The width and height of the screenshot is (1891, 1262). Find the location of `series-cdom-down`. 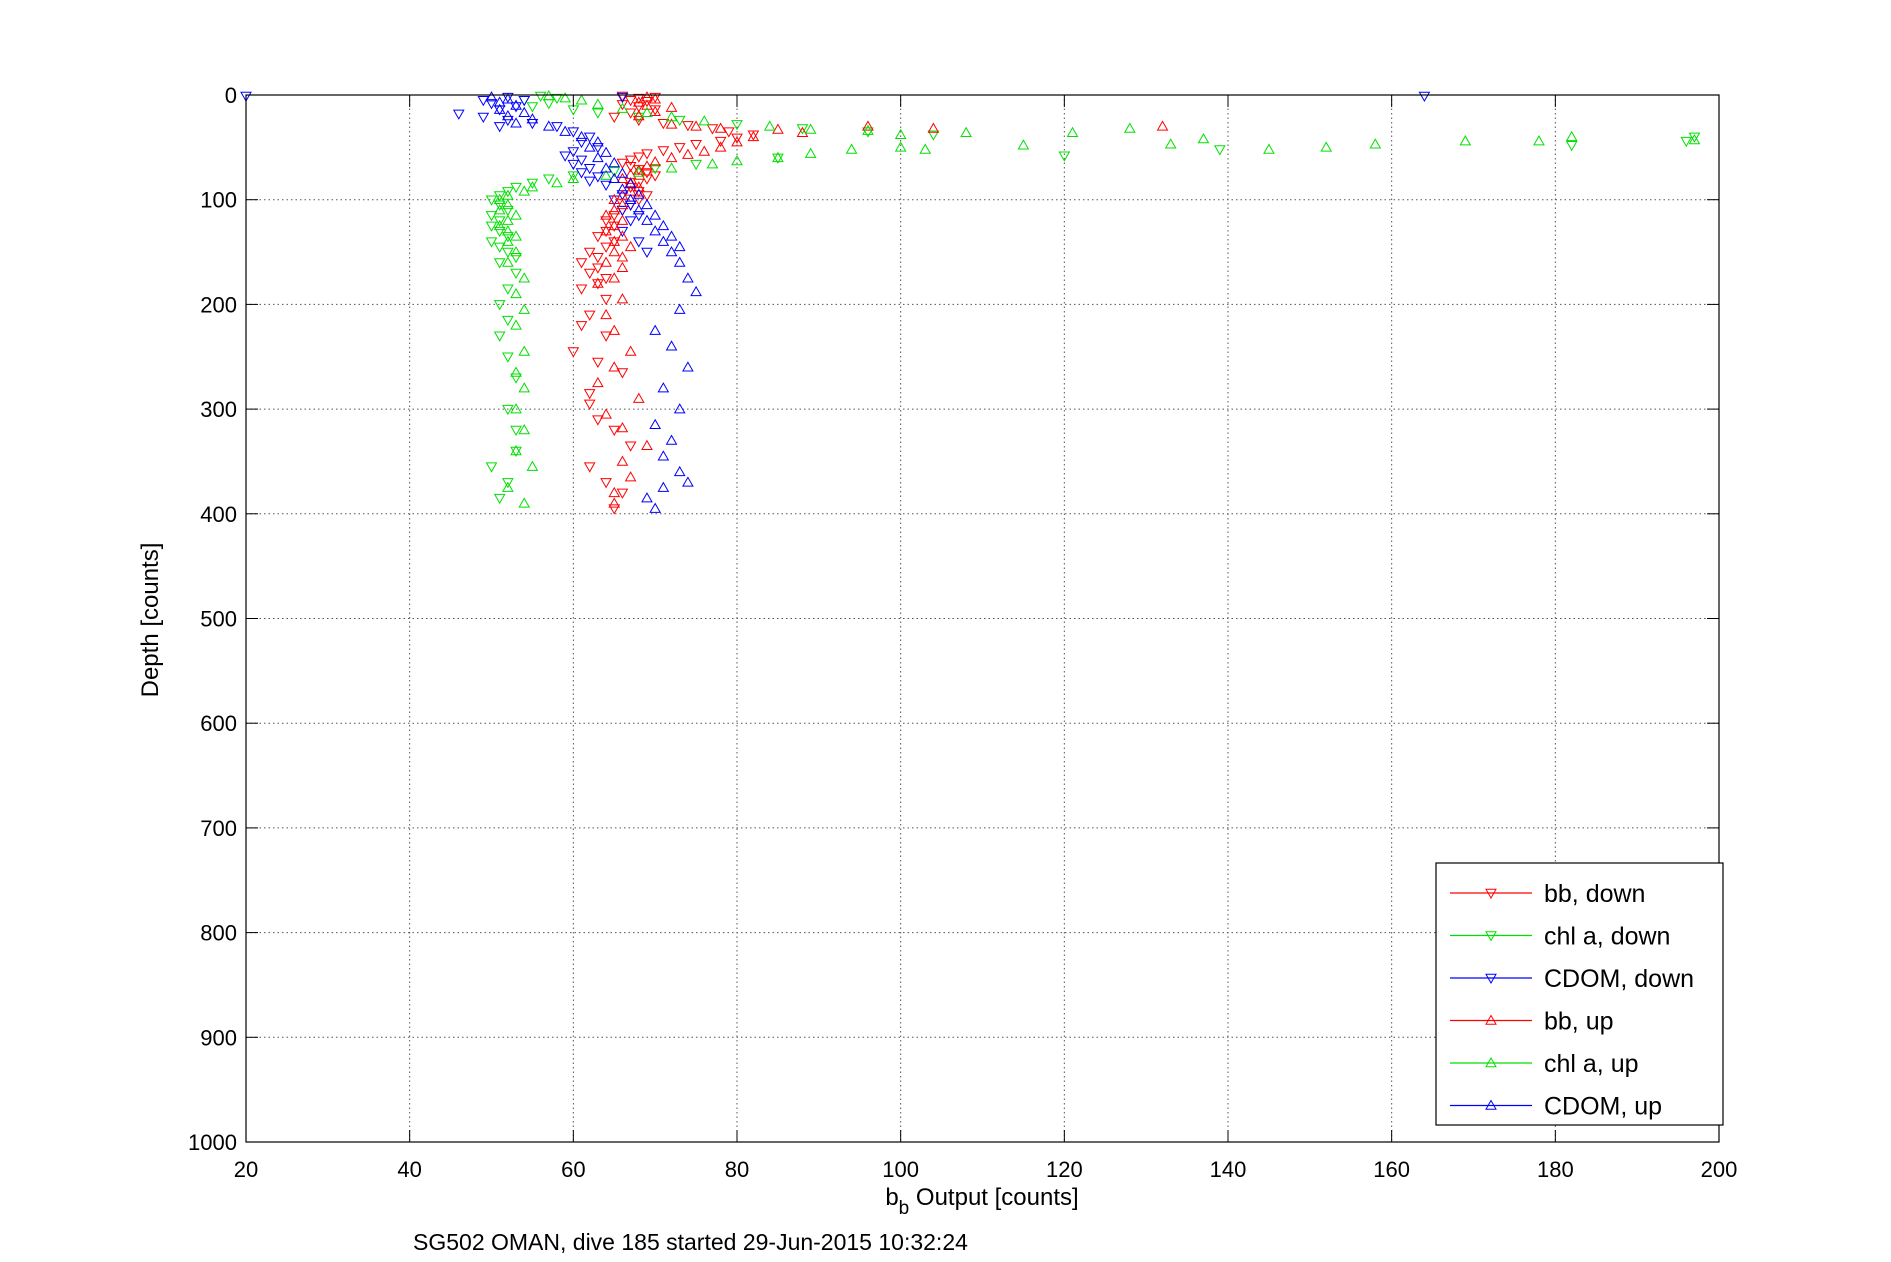

series-cdom-down is located at coordinates (835, 175).